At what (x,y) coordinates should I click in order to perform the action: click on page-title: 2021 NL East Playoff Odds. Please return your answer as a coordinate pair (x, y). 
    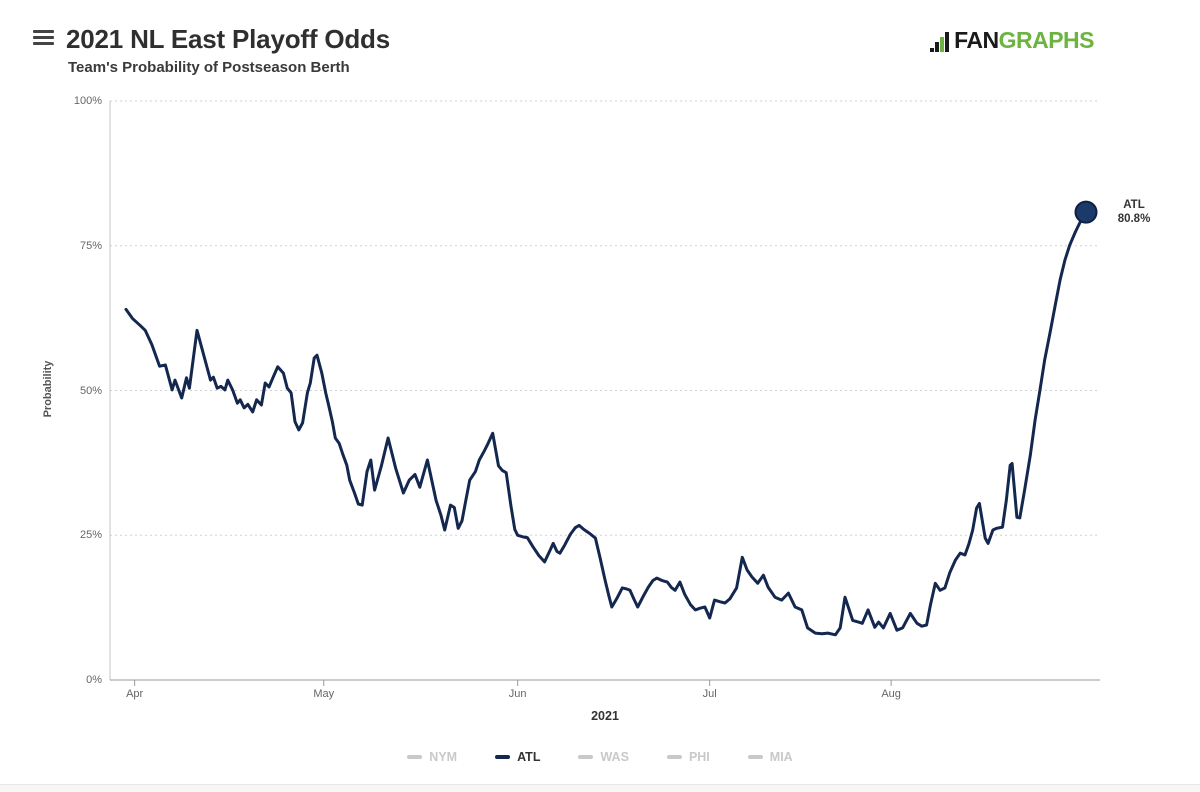
    Looking at the image, I should click on (228, 39).